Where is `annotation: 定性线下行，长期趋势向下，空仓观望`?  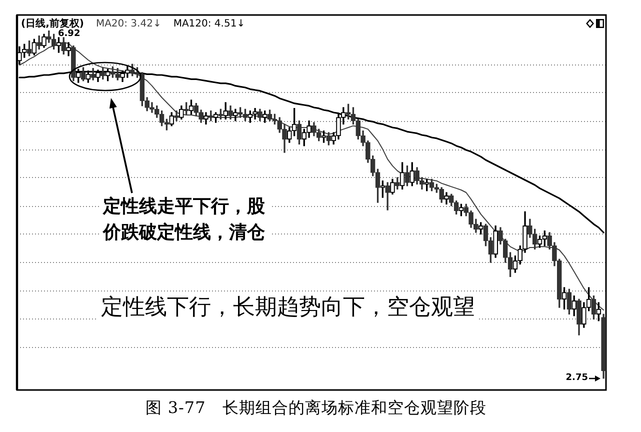 annotation: 定性线下行，长期趋势向下，空仓观望 is located at coordinates (288, 308).